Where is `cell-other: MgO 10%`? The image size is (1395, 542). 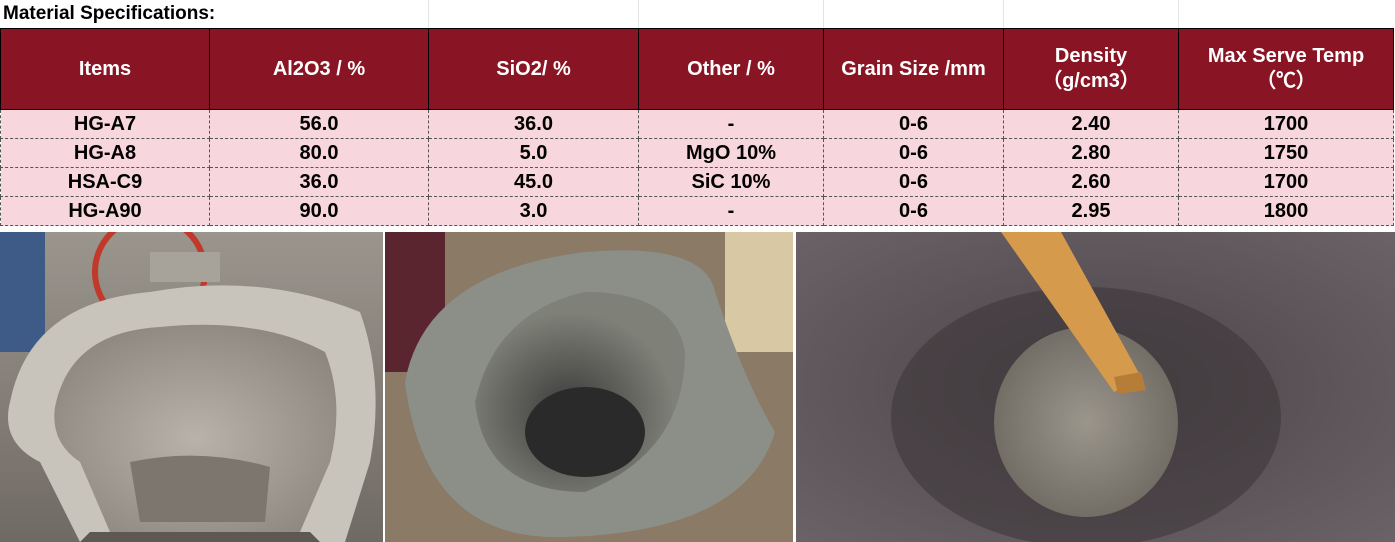 cell-other: MgO 10% is located at coordinates (731, 153).